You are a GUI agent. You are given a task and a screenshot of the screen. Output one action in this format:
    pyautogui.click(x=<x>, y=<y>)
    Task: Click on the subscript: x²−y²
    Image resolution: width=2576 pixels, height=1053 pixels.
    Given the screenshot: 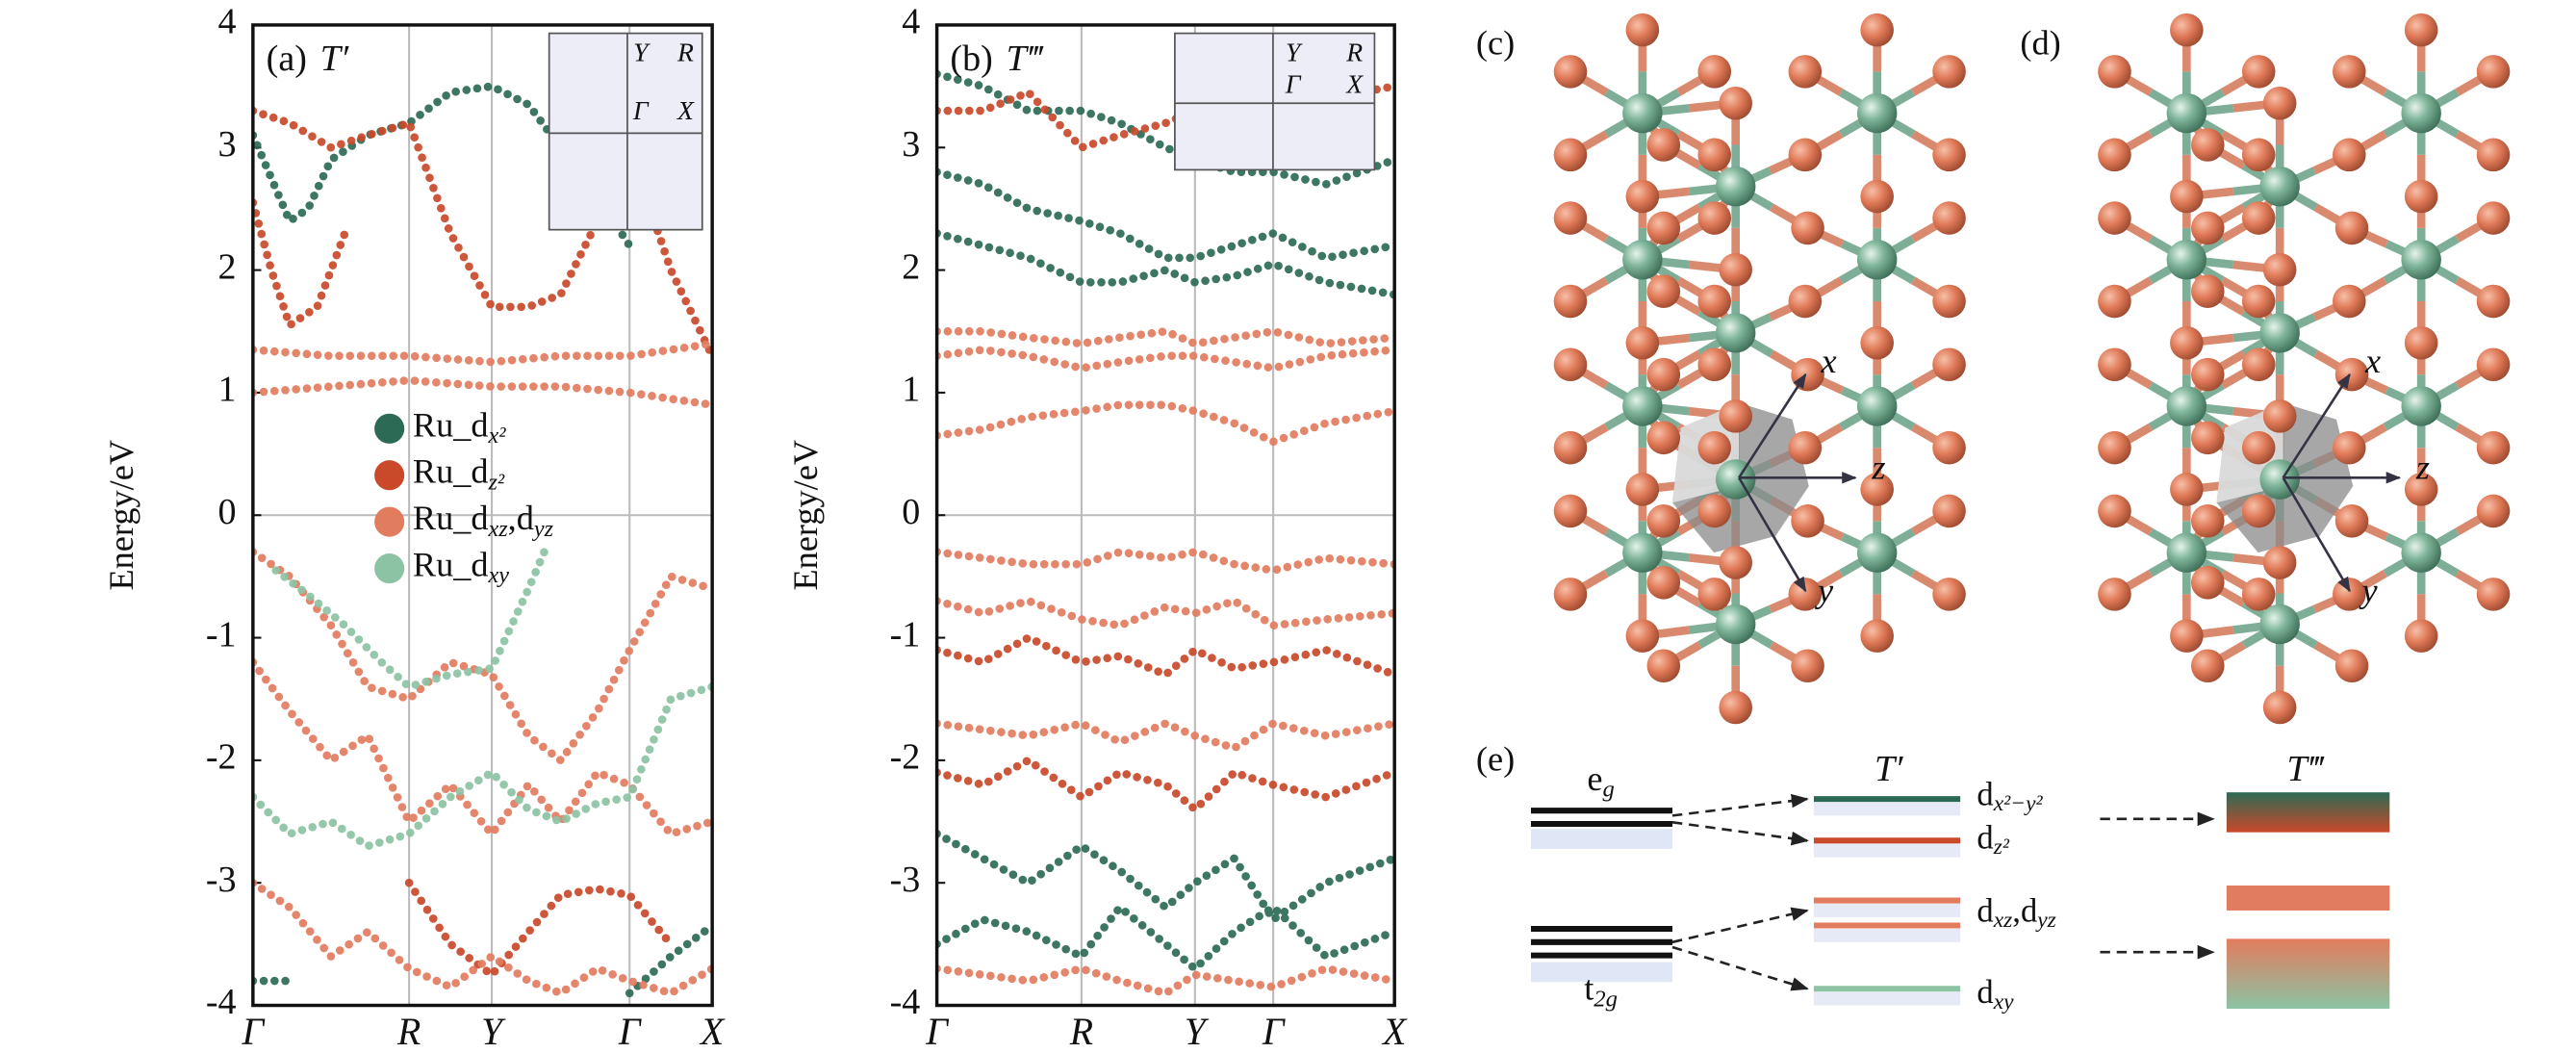 What is the action you would take?
    pyautogui.click(x=2018, y=803)
    